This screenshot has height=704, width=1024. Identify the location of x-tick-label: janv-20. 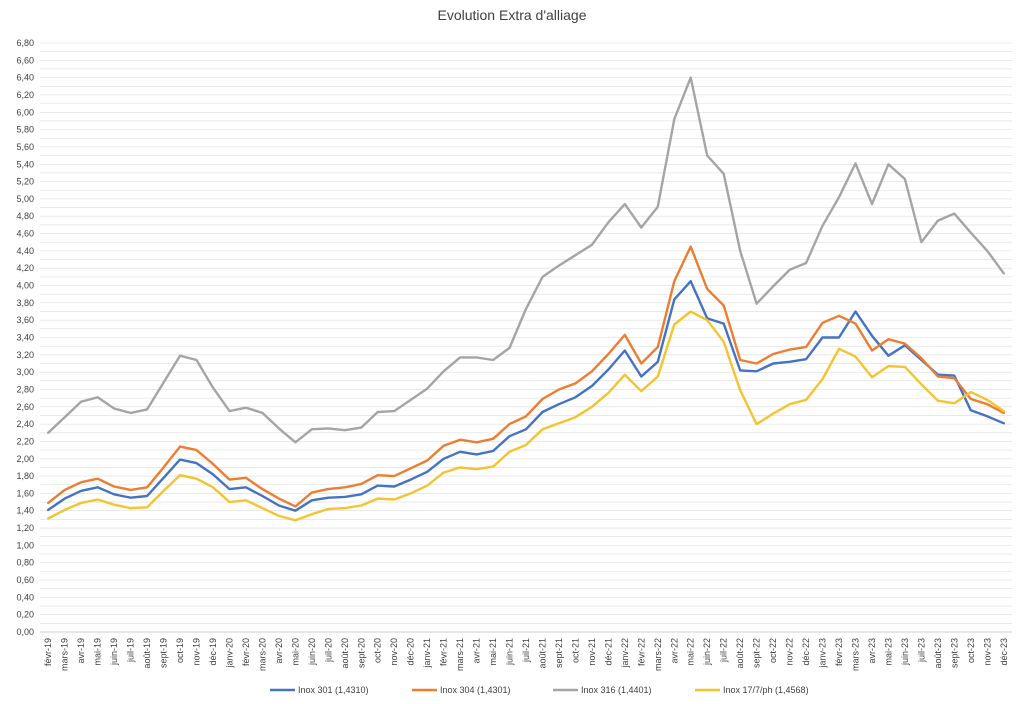
(229, 653).